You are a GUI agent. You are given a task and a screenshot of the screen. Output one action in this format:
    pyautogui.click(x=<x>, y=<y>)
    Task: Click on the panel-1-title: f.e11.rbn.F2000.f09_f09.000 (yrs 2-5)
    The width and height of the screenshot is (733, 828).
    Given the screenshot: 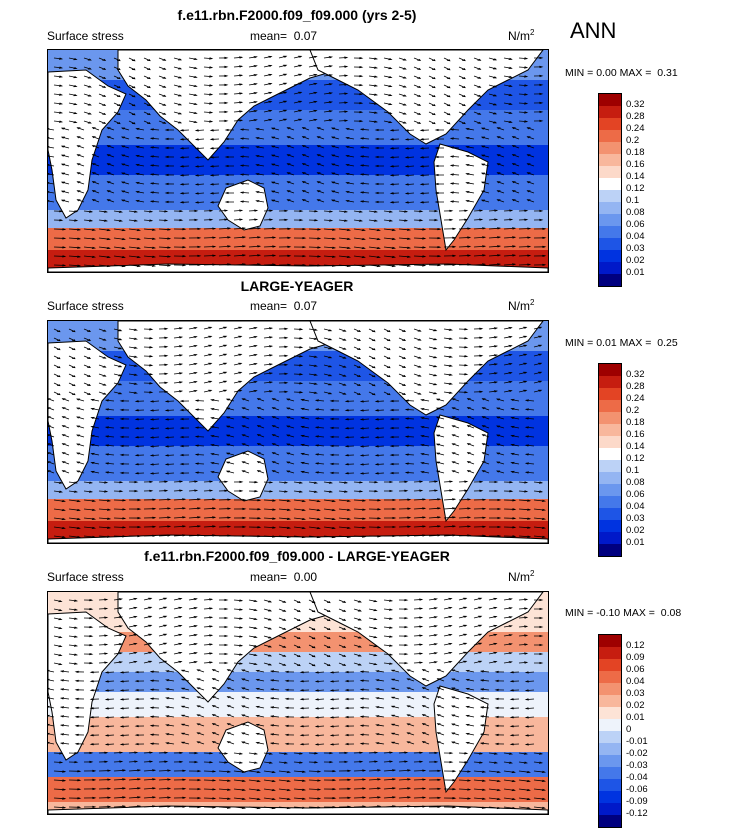 What is the action you would take?
    pyautogui.click(x=297, y=15)
    